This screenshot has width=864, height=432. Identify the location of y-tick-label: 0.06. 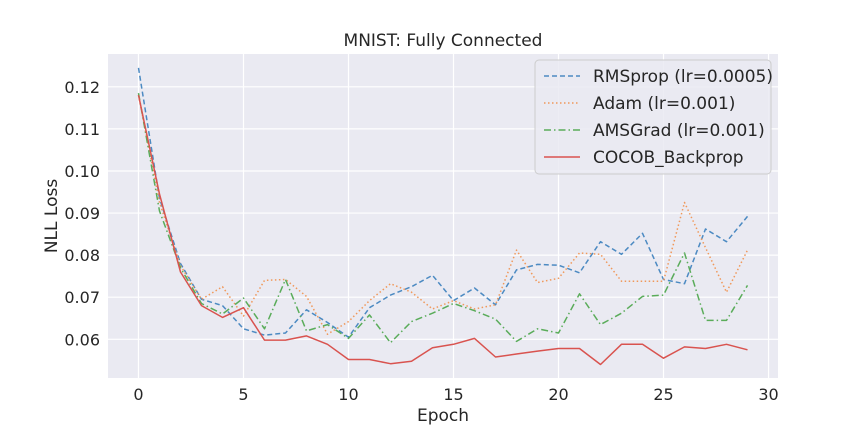
(82, 339).